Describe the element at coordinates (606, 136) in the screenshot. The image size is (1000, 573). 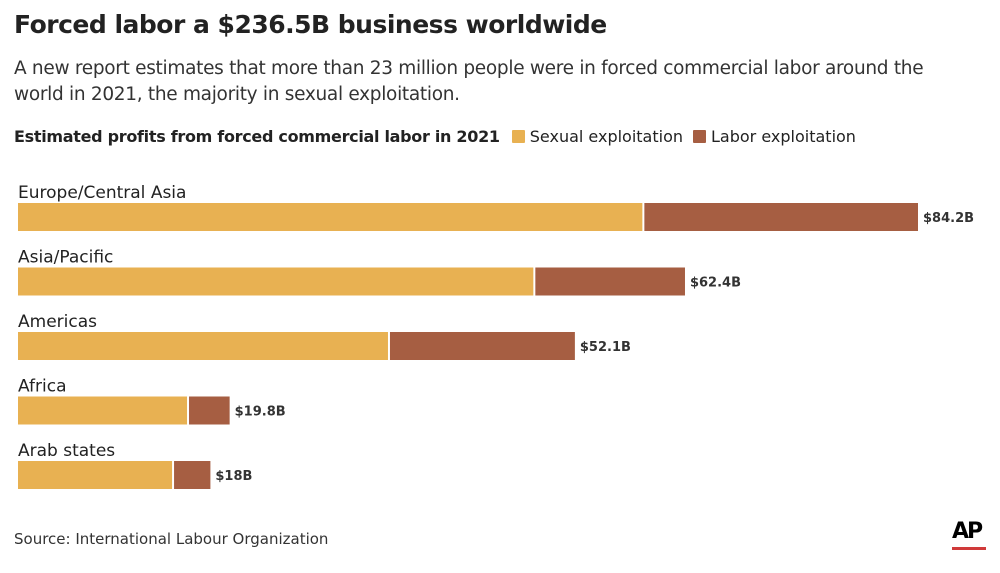
I see `legend-label: Sexual exploitation` at that location.